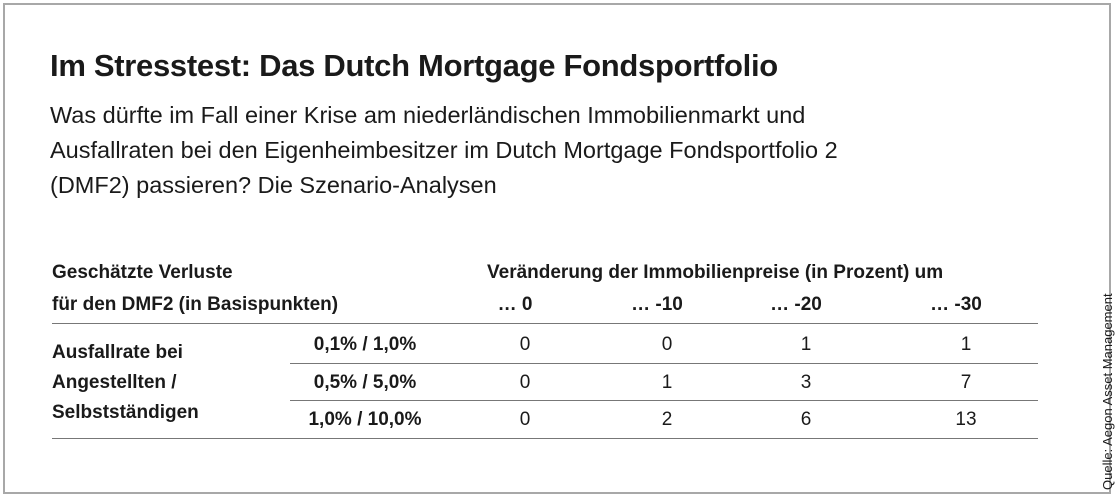 The width and height of the screenshot is (1115, 498). I want to click on row-label: 1,0% / 10,0%, so click(365, 419).